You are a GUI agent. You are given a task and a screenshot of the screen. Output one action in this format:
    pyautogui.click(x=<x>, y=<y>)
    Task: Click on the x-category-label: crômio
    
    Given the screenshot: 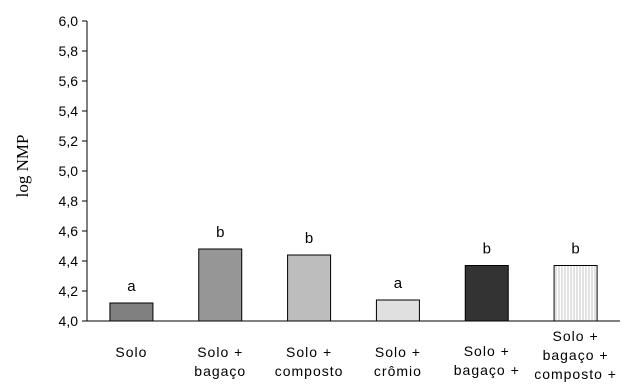 What is the action you would take?
    pyautogui.click(x=398, y=371)
    